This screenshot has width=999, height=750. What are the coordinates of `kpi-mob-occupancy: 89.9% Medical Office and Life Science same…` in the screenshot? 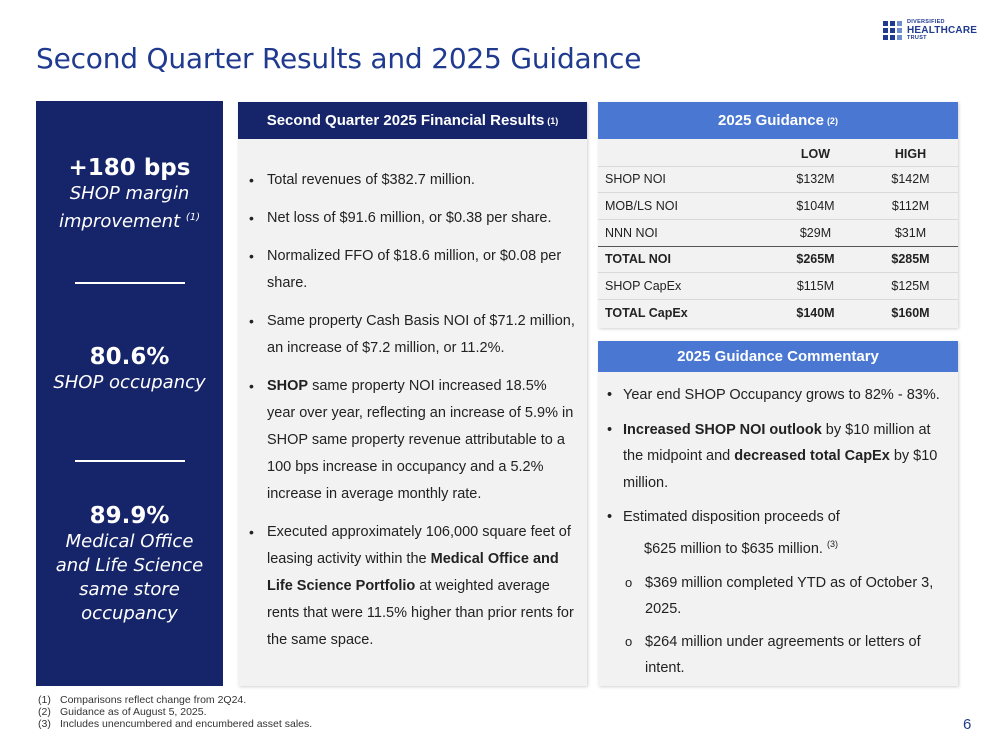 It's located at (129, 564).